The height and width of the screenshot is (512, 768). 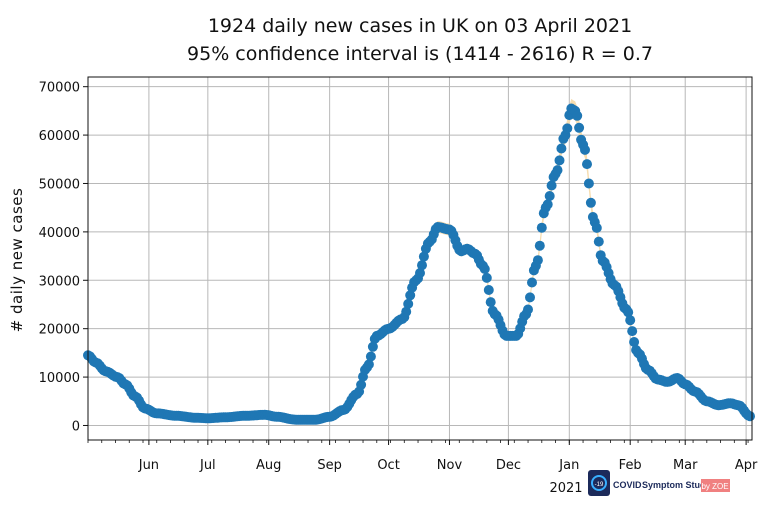 I want to click on y-tick-label: 0, so click(x=76, y=426).